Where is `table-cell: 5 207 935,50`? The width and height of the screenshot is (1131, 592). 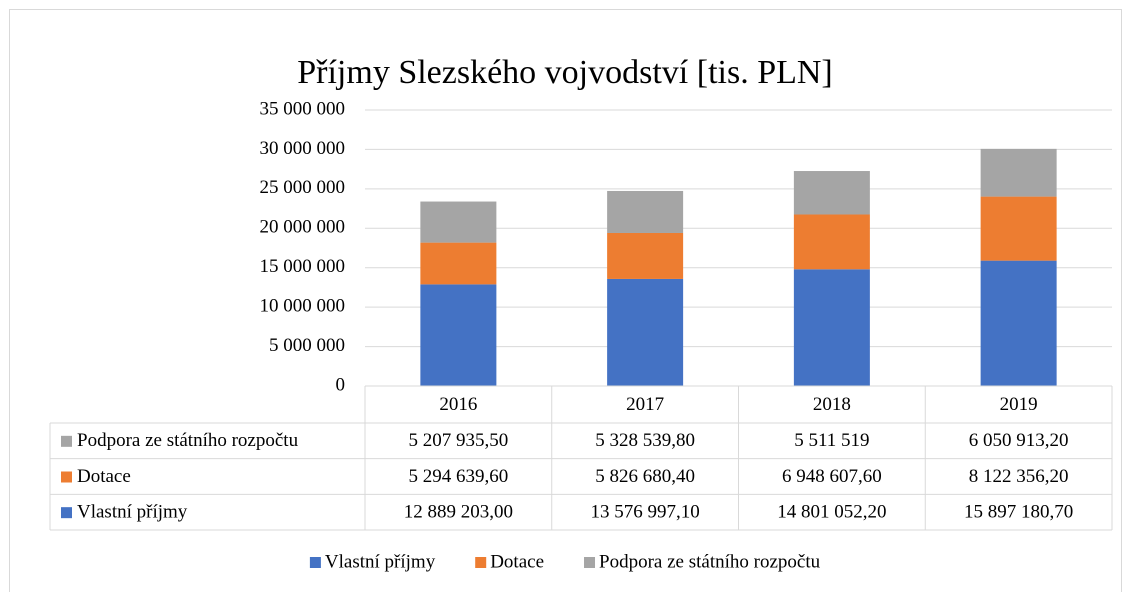 table-cell: 5 207 935,50 is located at coordinates (459, 440).